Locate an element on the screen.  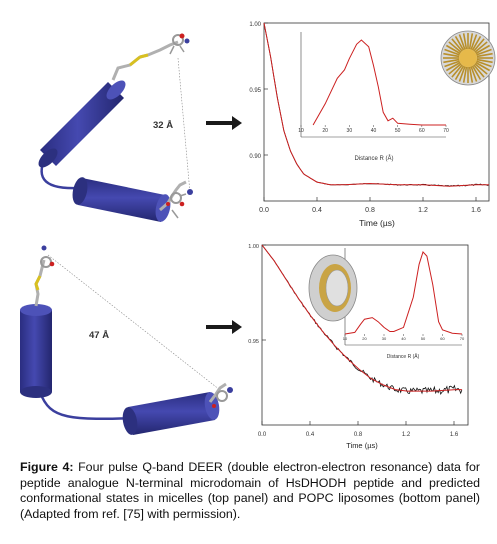
top-peptide-model is located at coordinates (115, 127).